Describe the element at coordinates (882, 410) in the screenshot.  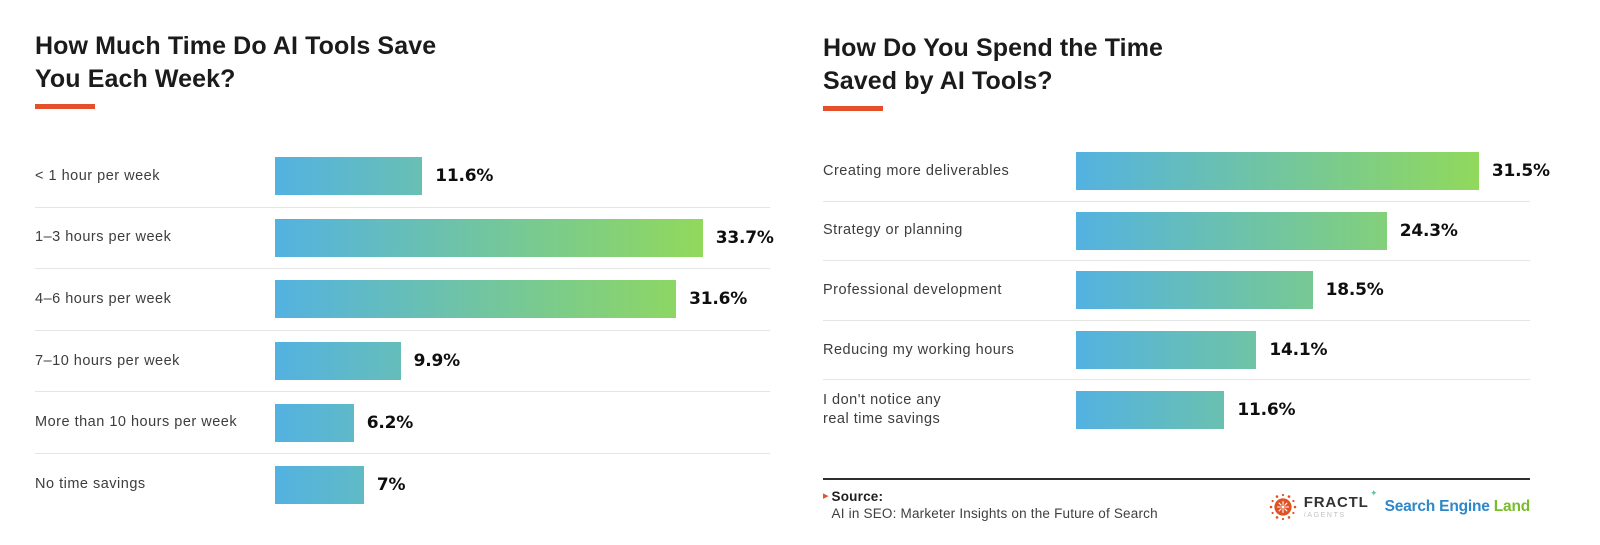
I see `category-label: I don't notice any real time savings` at that location.